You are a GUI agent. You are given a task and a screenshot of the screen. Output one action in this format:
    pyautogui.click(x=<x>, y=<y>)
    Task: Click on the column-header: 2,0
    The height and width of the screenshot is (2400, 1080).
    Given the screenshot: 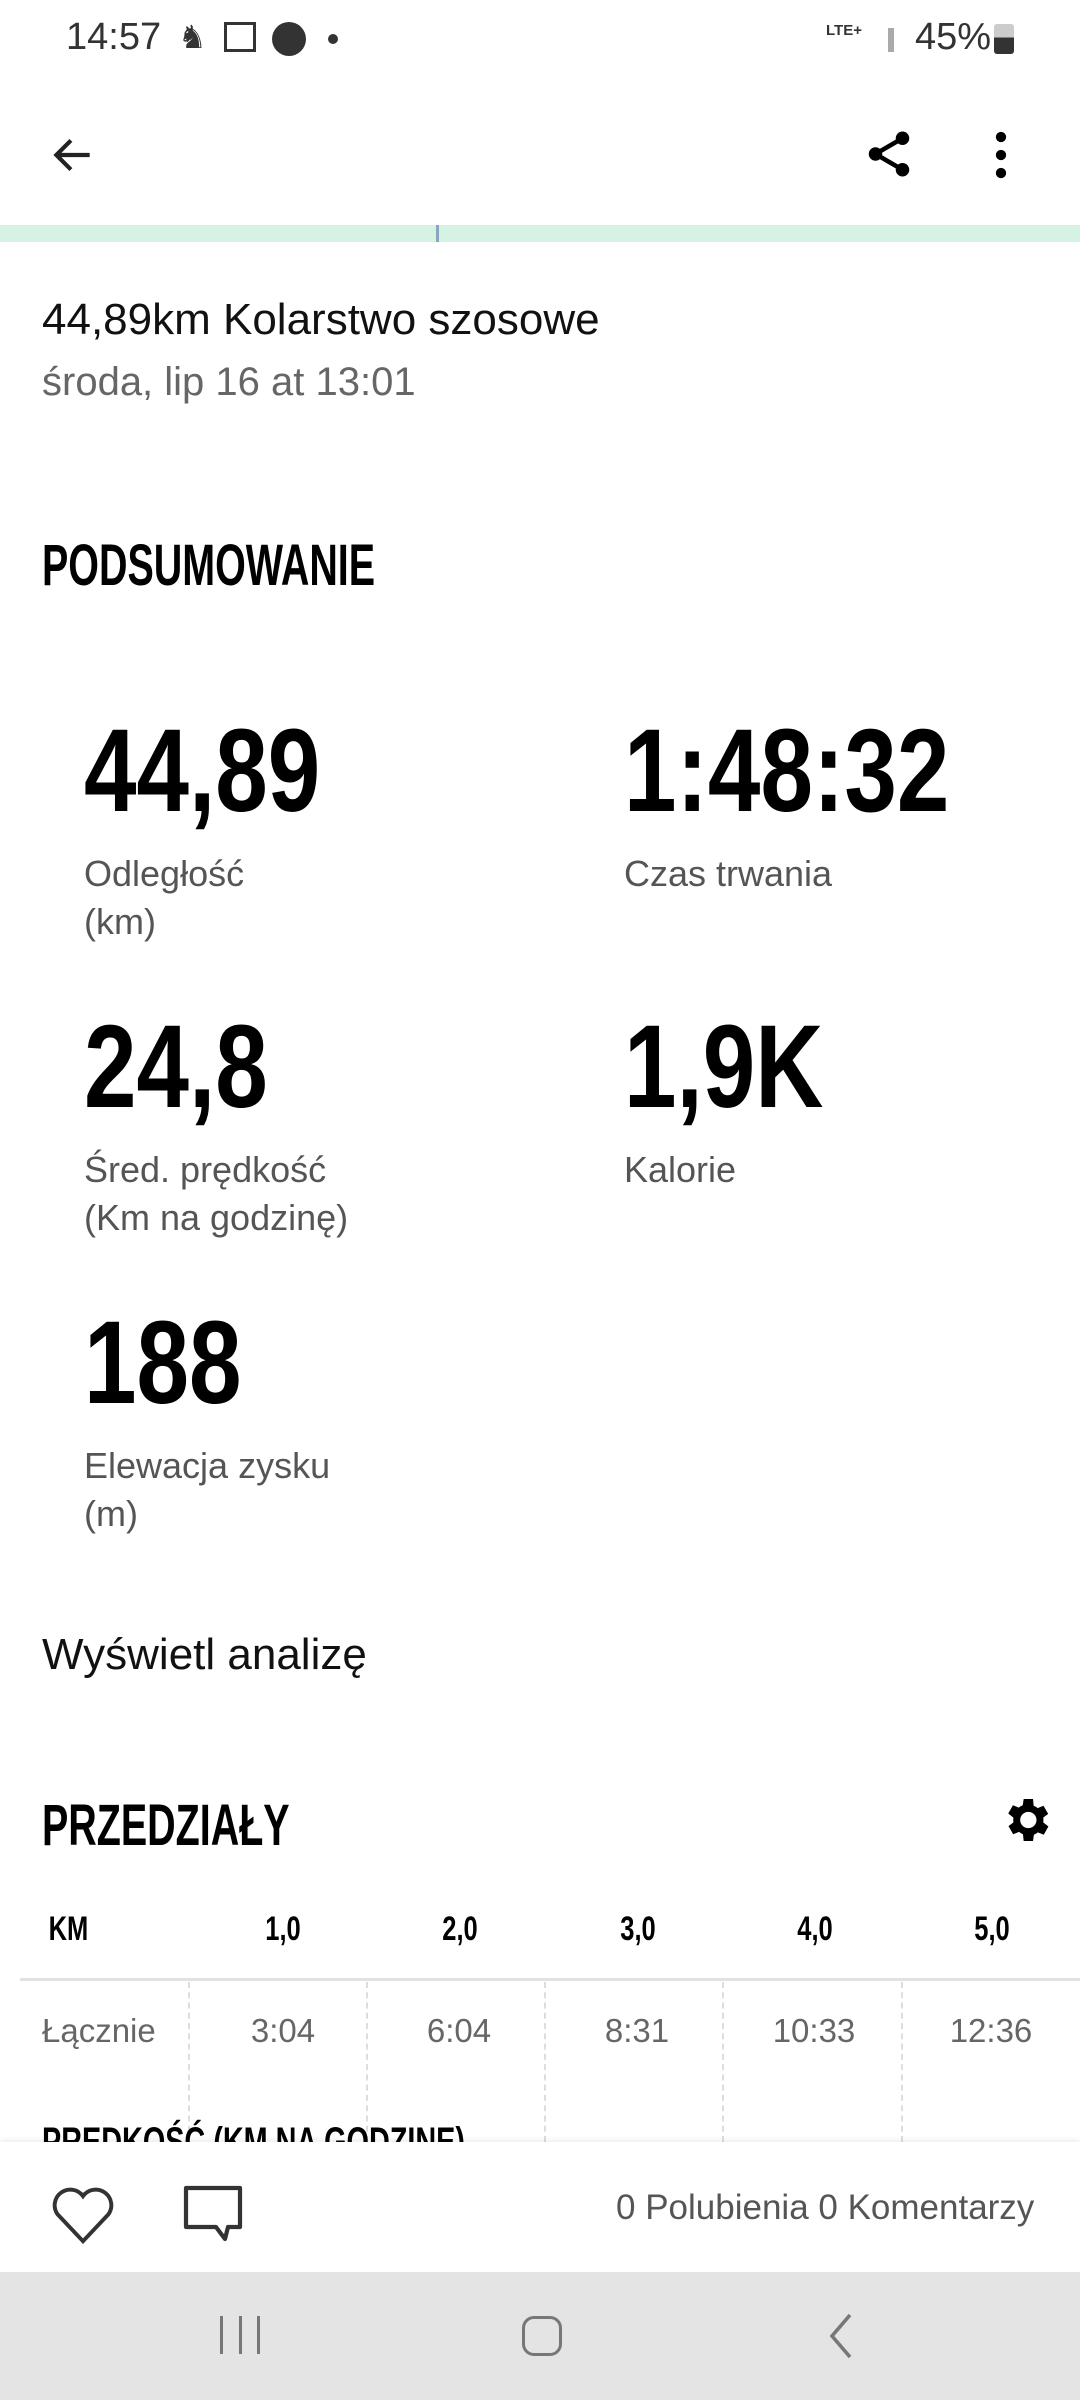 What is the action you would take?
    pyautogui.click(x=460, y=1929)
    